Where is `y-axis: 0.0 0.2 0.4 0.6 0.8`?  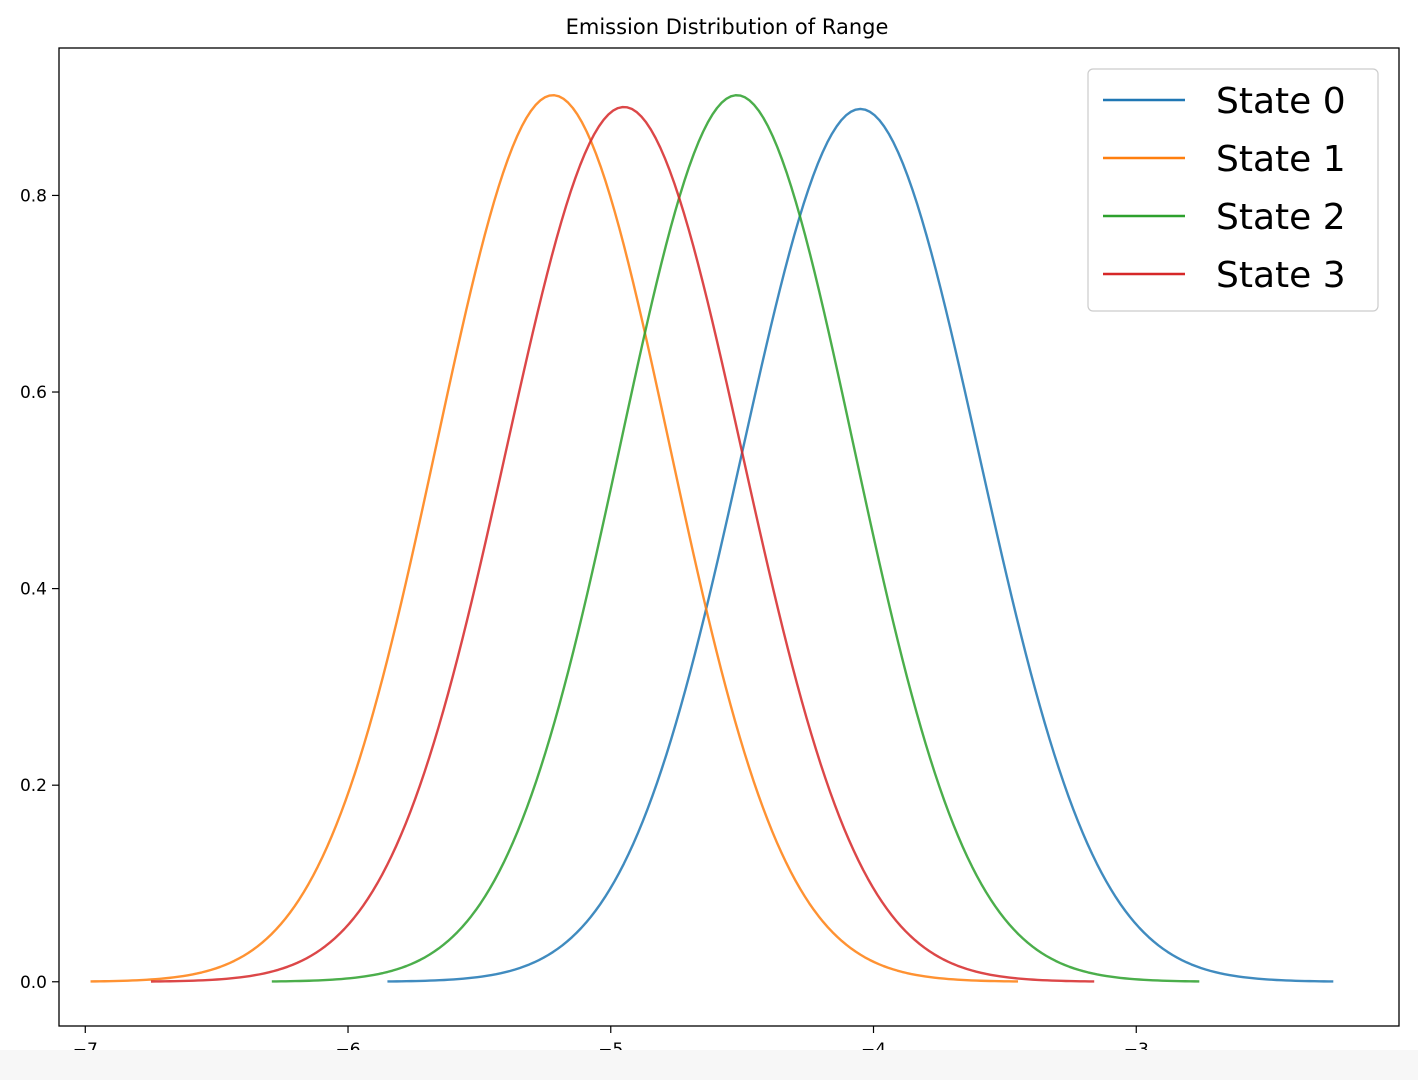 y-axis: 0.0 0.2 0.4 0.6 0.8 is located at coordinates (39, 589).